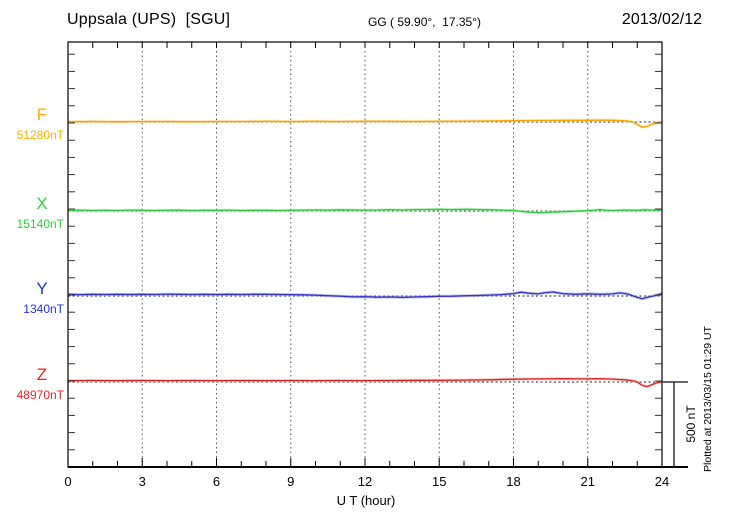 The width and height of the screenshot is (730, 520). I want to click on x-tick-label-24: 24, so click(662, 481).